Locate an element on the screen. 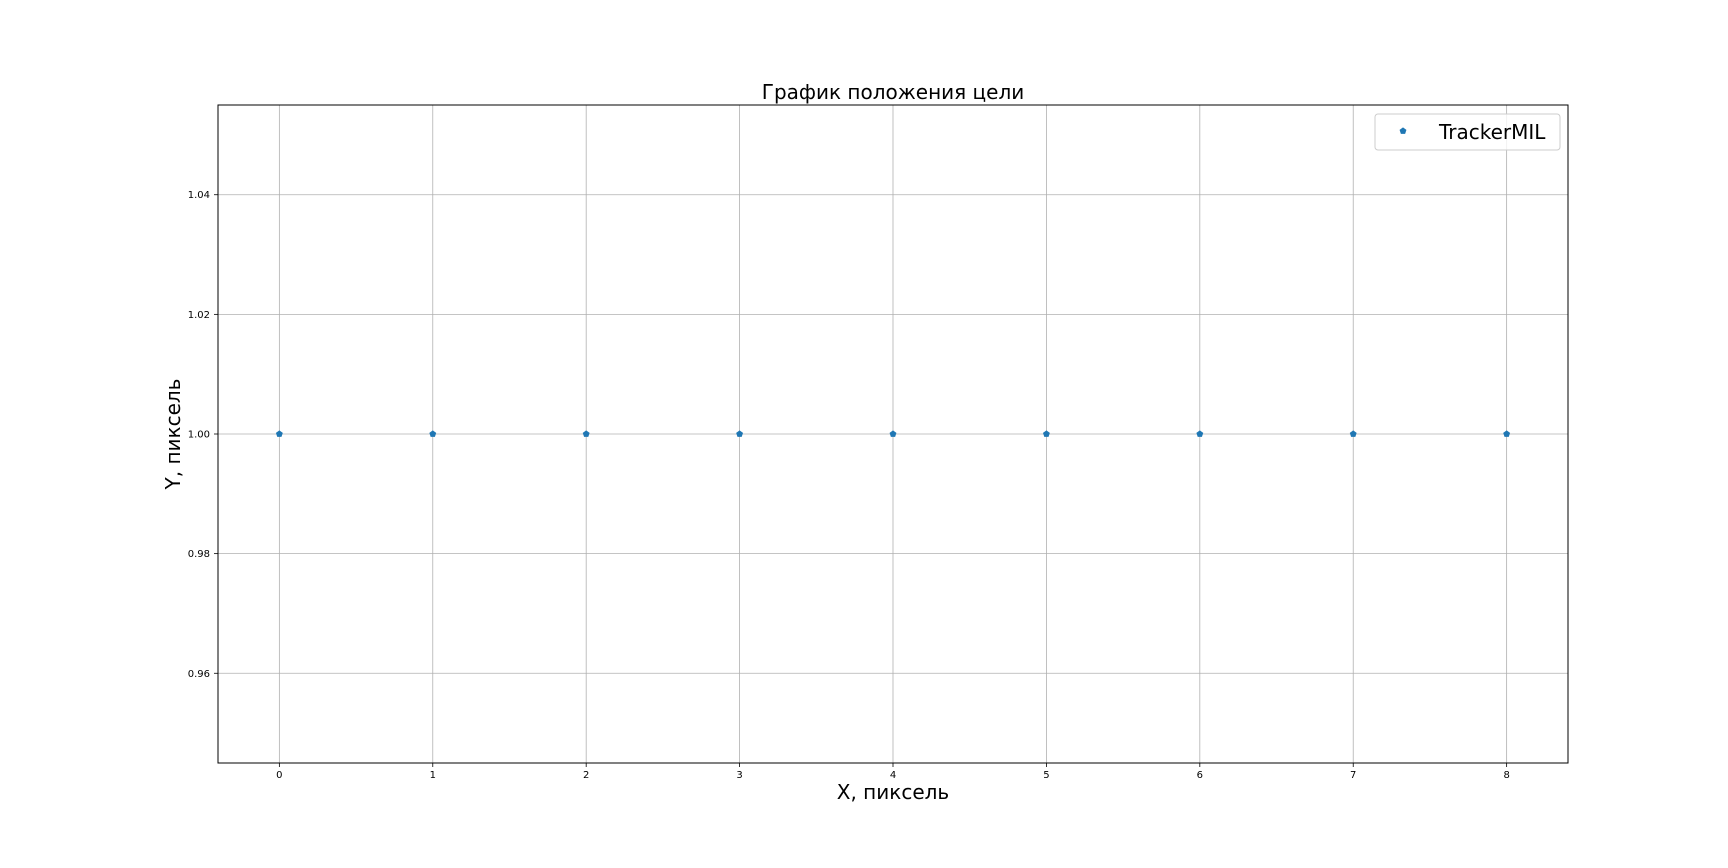  x-tick-label: 3 is located at coordinates (739, 775).